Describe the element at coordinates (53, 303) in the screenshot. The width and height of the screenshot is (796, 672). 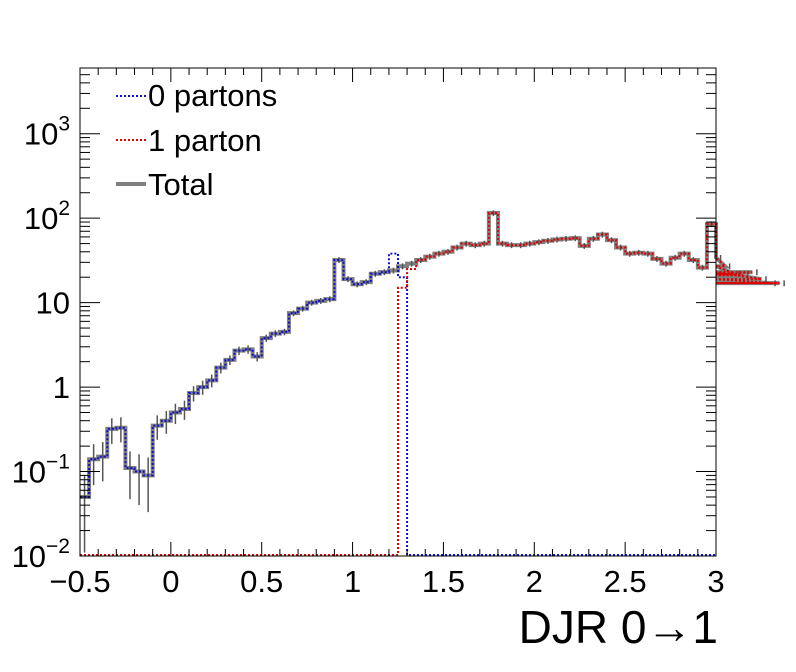
I see `y-tick-label: 10` at that location.